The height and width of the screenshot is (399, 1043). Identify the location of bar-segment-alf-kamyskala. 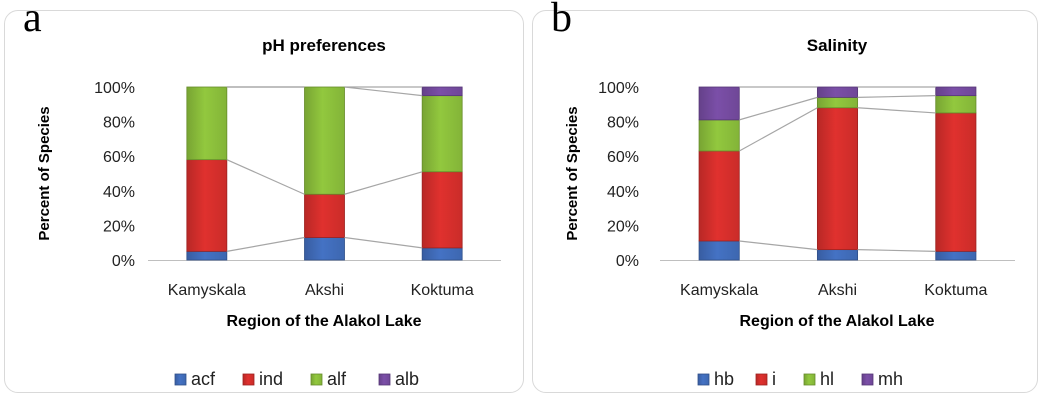
(207, 123).